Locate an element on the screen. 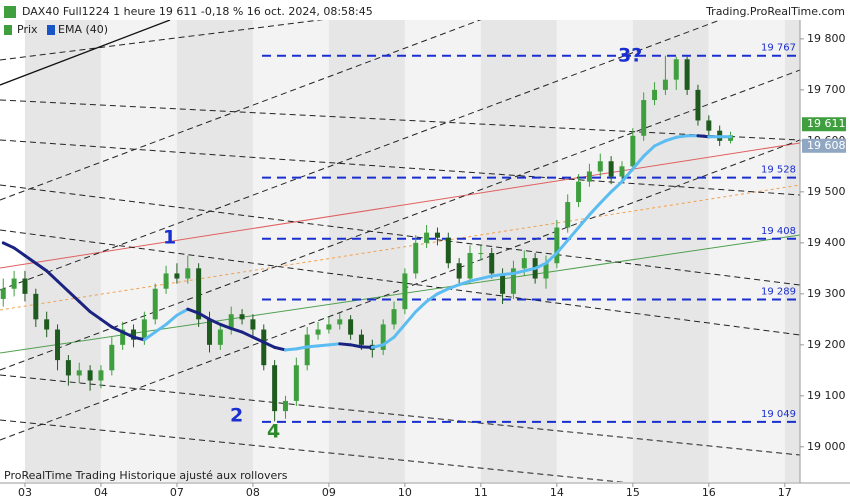  logo is located at coordinates (10, 12).